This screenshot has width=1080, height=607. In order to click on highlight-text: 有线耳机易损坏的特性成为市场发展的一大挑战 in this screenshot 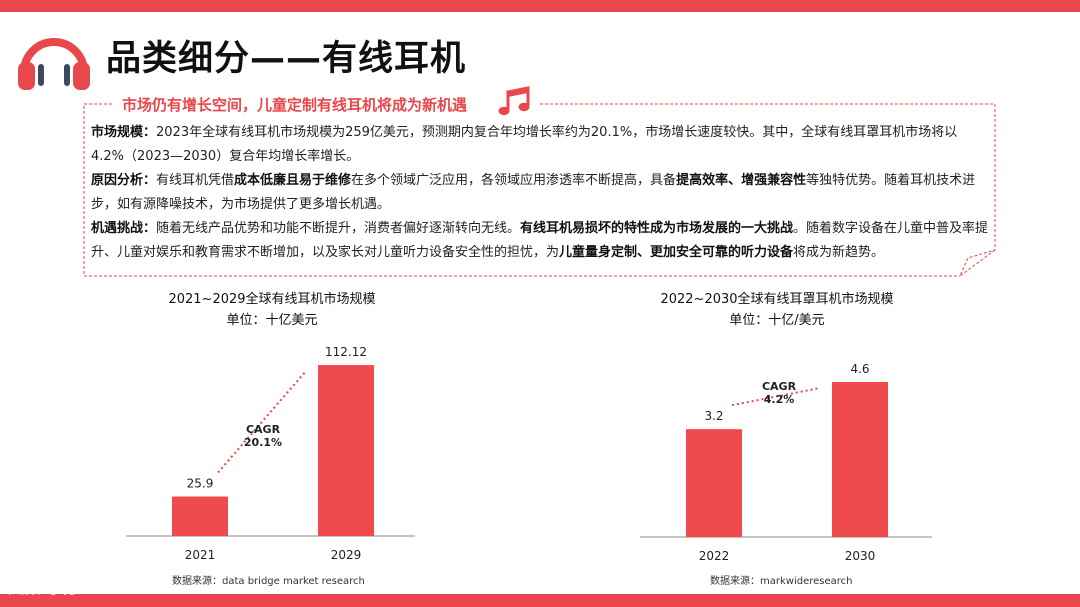, I will do `click(657, 228)`.